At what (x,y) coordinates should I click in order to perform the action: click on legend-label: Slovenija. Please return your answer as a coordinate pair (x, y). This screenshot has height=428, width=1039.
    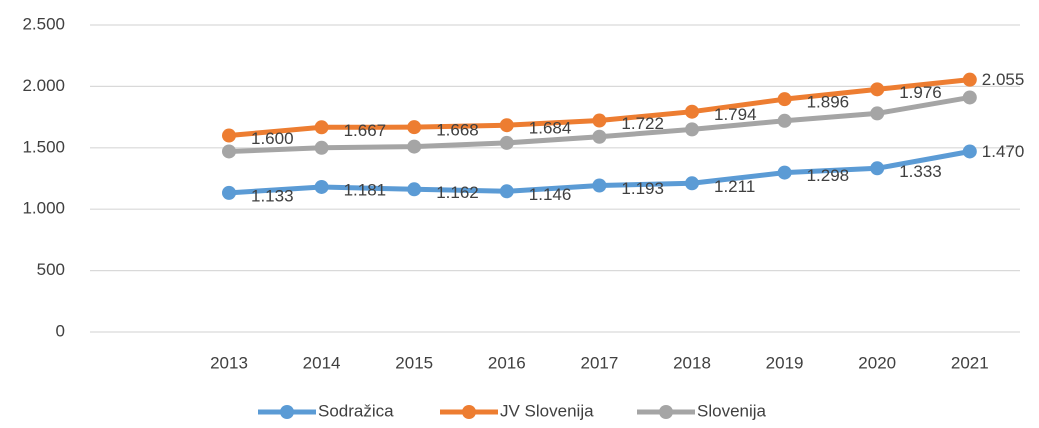
    Looking at the image, I should click on (732, 410).